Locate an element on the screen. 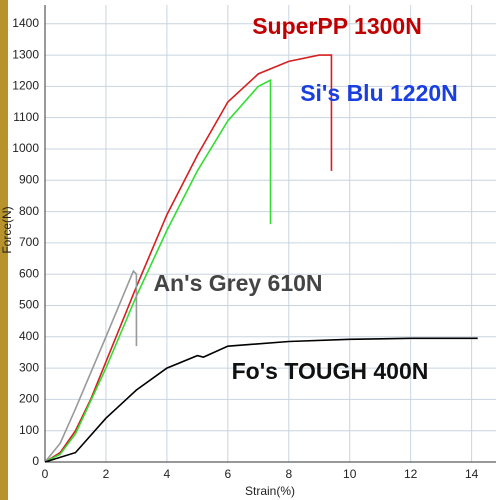 This screenshot has width=500, height=500. x-tick-label: 12 is located at coordinates (411, 474).